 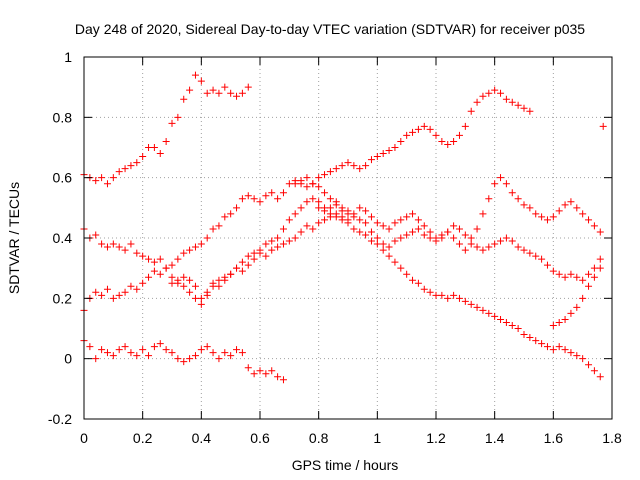 What do you see at coordinates (260, 438) in the screenshot?
I see `x-tick-label: 0.6` at bounding box center [260, 438].